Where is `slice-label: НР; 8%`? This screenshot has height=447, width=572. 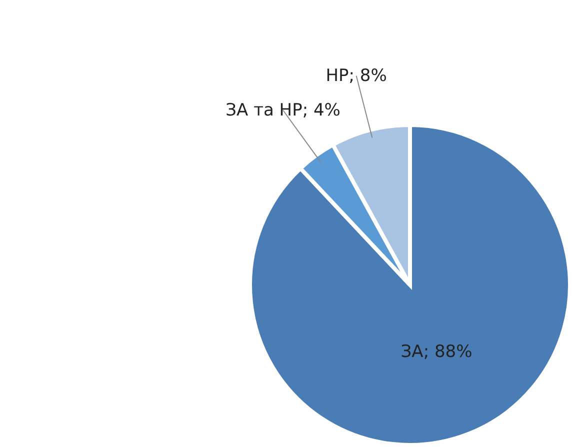
slice-label: НР; 8% is located at coordinates (356, 76).